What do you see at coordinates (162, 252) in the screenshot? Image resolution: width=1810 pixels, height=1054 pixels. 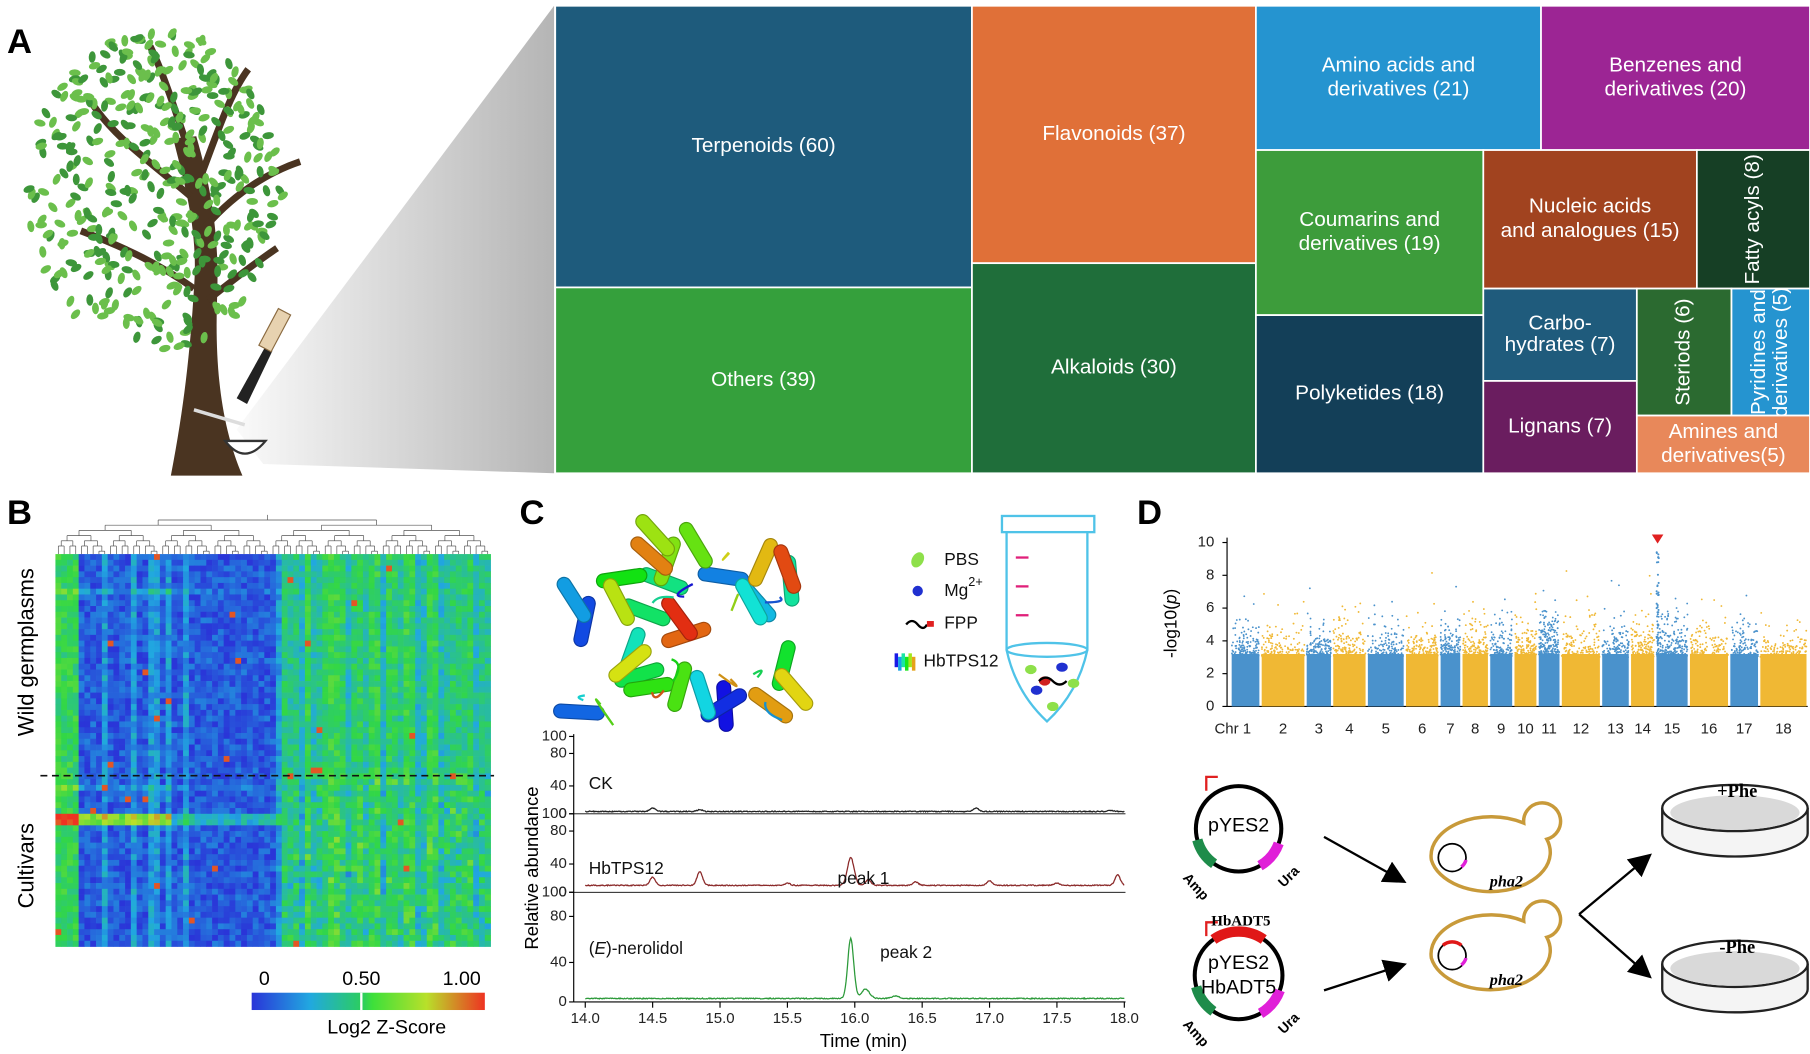 I see `tree-illustration` at bounding box center [162, 252].